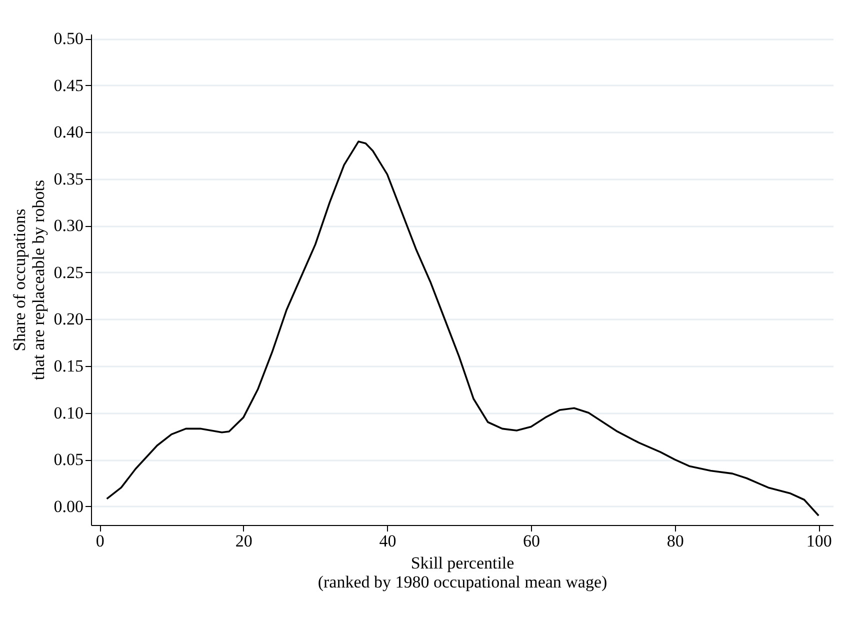 This screenshot has width=848, height=635. What do you see at coordinates (243, 541) in the screenshot?
I see `x-tick-label: 20` at bounding box center [243, 541].